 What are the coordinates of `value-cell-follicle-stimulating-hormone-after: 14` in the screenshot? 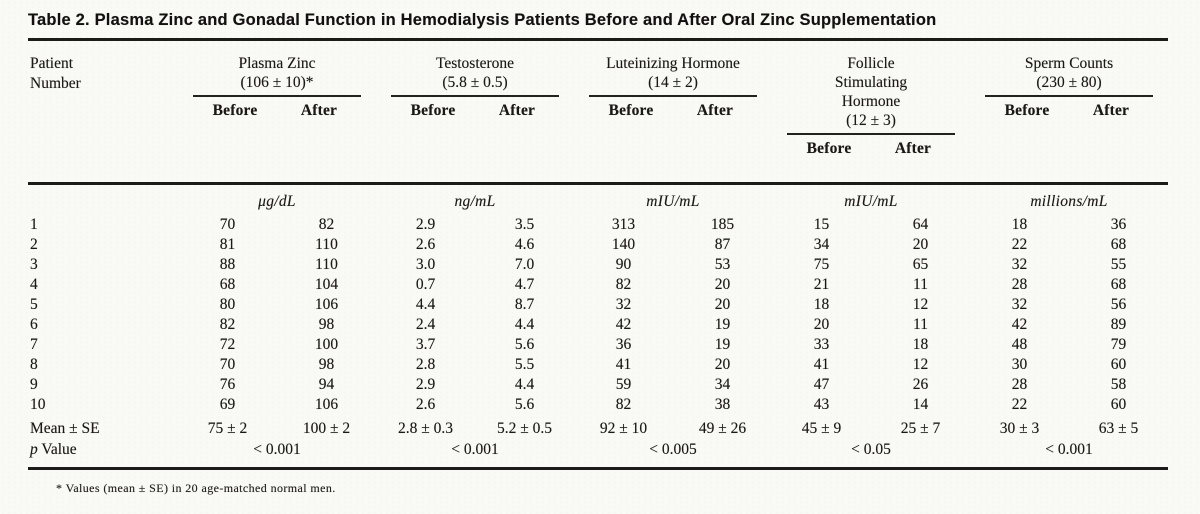 It's located at (920, 404).